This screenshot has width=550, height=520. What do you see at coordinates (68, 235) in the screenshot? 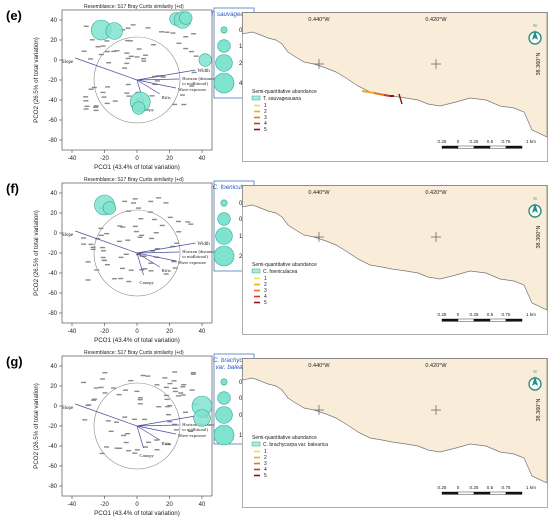
I see `vector-label: Slope` at bounding box center [68, 235].